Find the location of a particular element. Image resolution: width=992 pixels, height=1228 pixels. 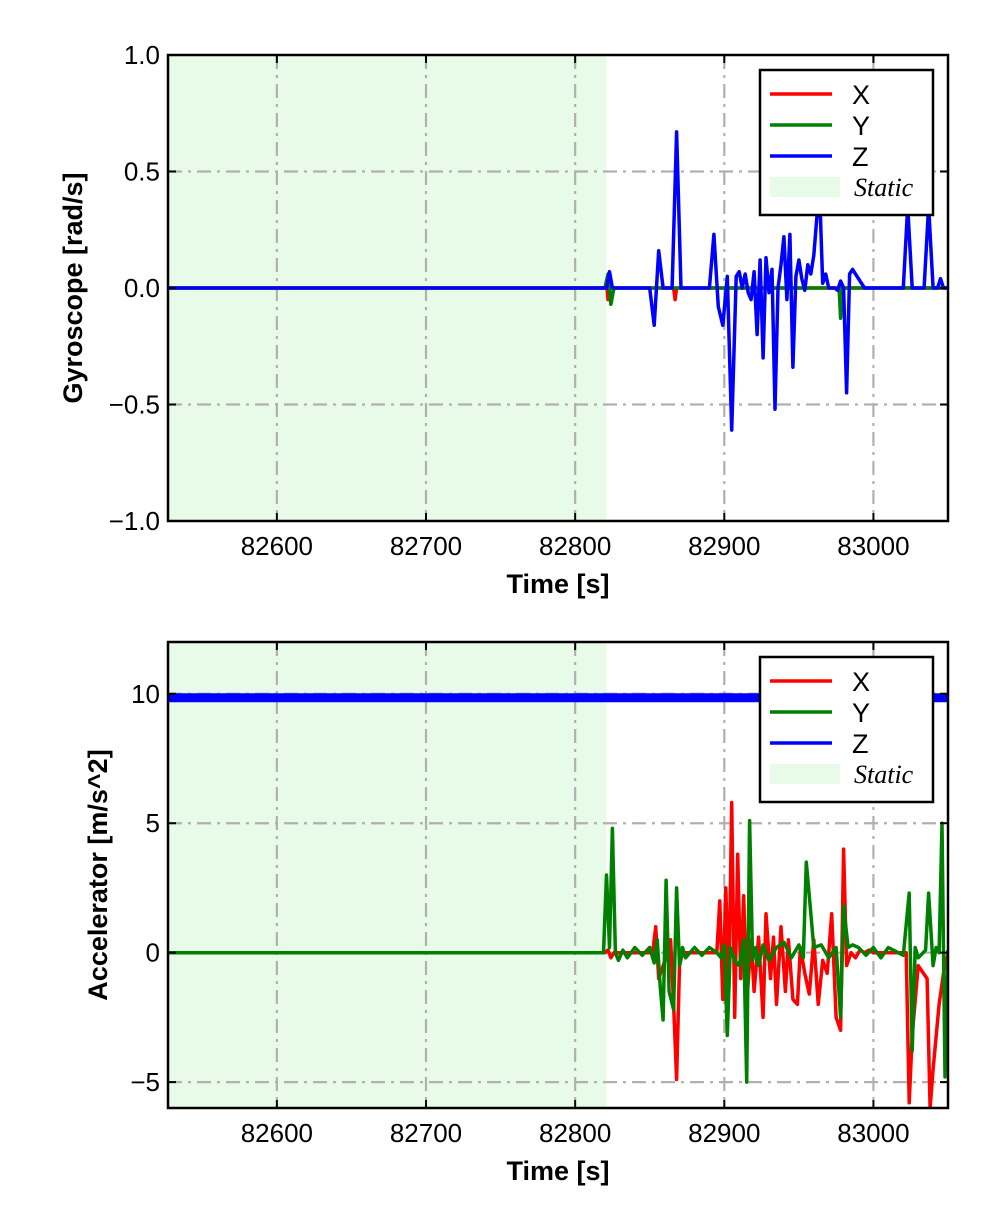

y-tick-label: −5 is located at coordinates (145, 1082).